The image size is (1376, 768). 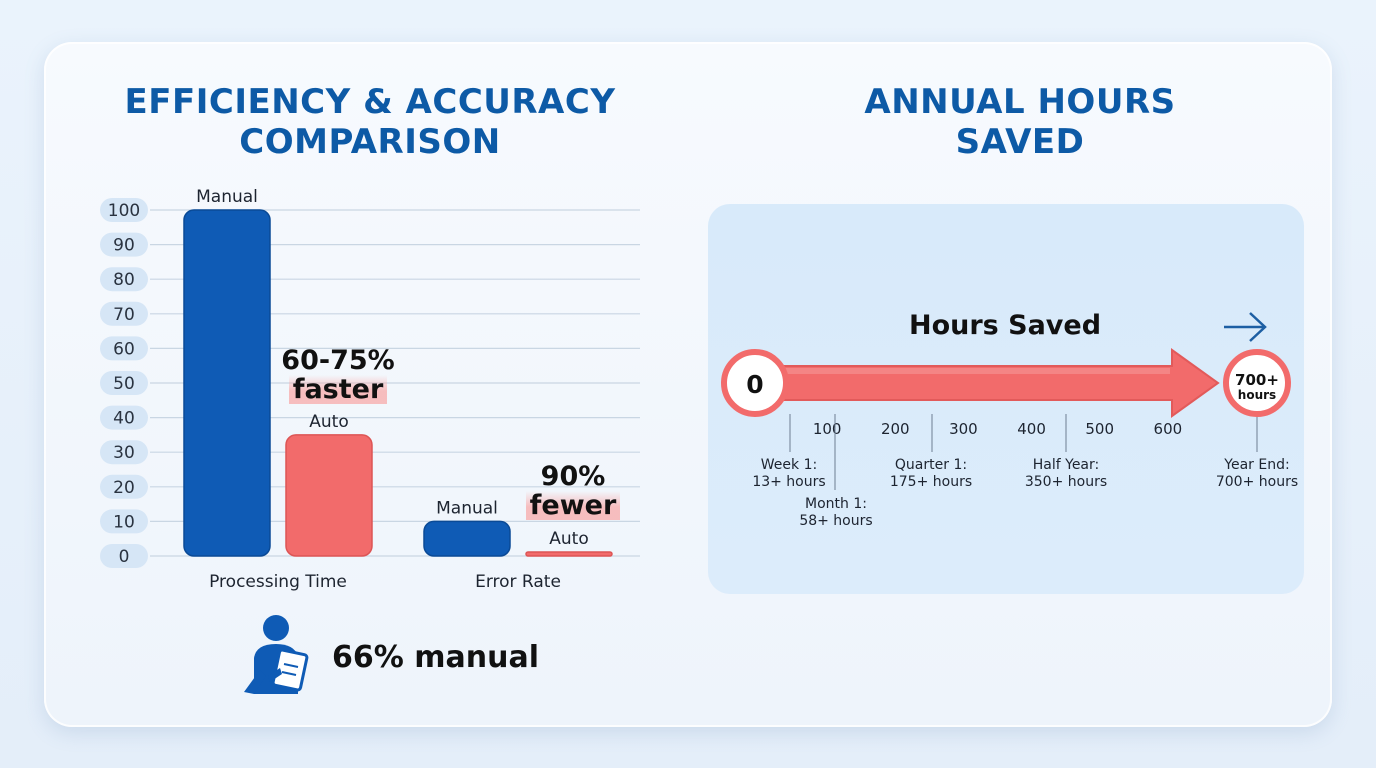 What do you see at coordinates (1066, 465) in the screenshot?
I see `milestone-label: Half Year:` at bounding box center [1066, 465].